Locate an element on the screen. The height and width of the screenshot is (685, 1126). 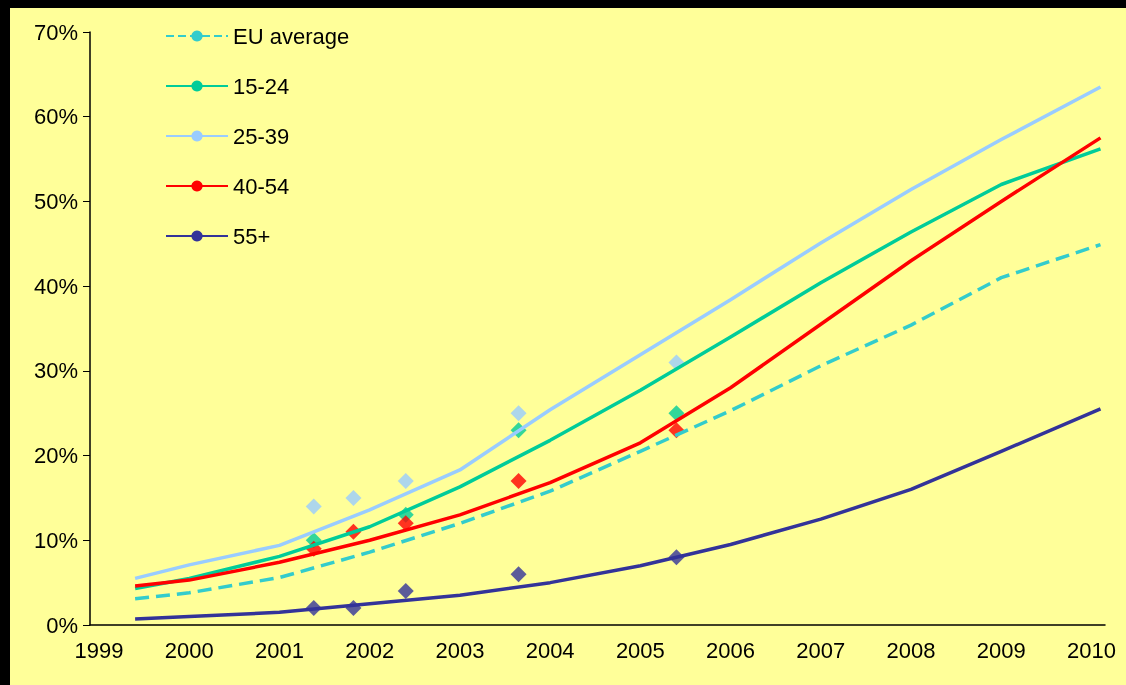
x-tick-label: 2006 is located at coordinates (731, 650).